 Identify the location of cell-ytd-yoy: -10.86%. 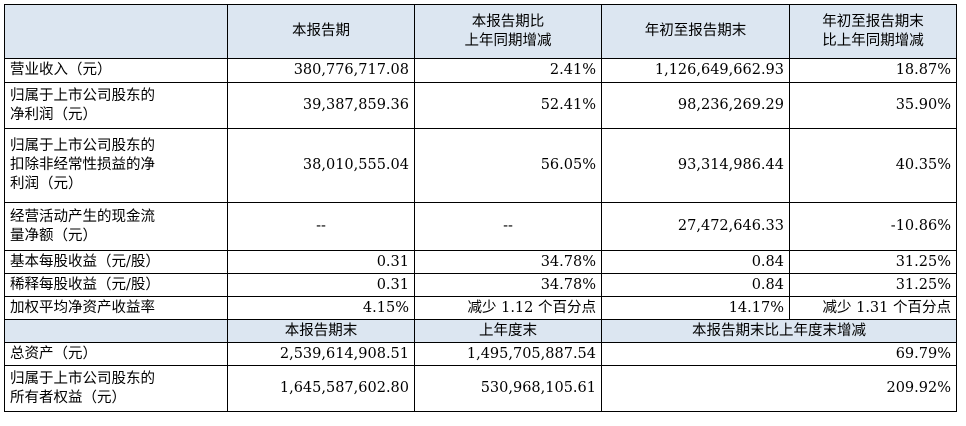
(873, 226).